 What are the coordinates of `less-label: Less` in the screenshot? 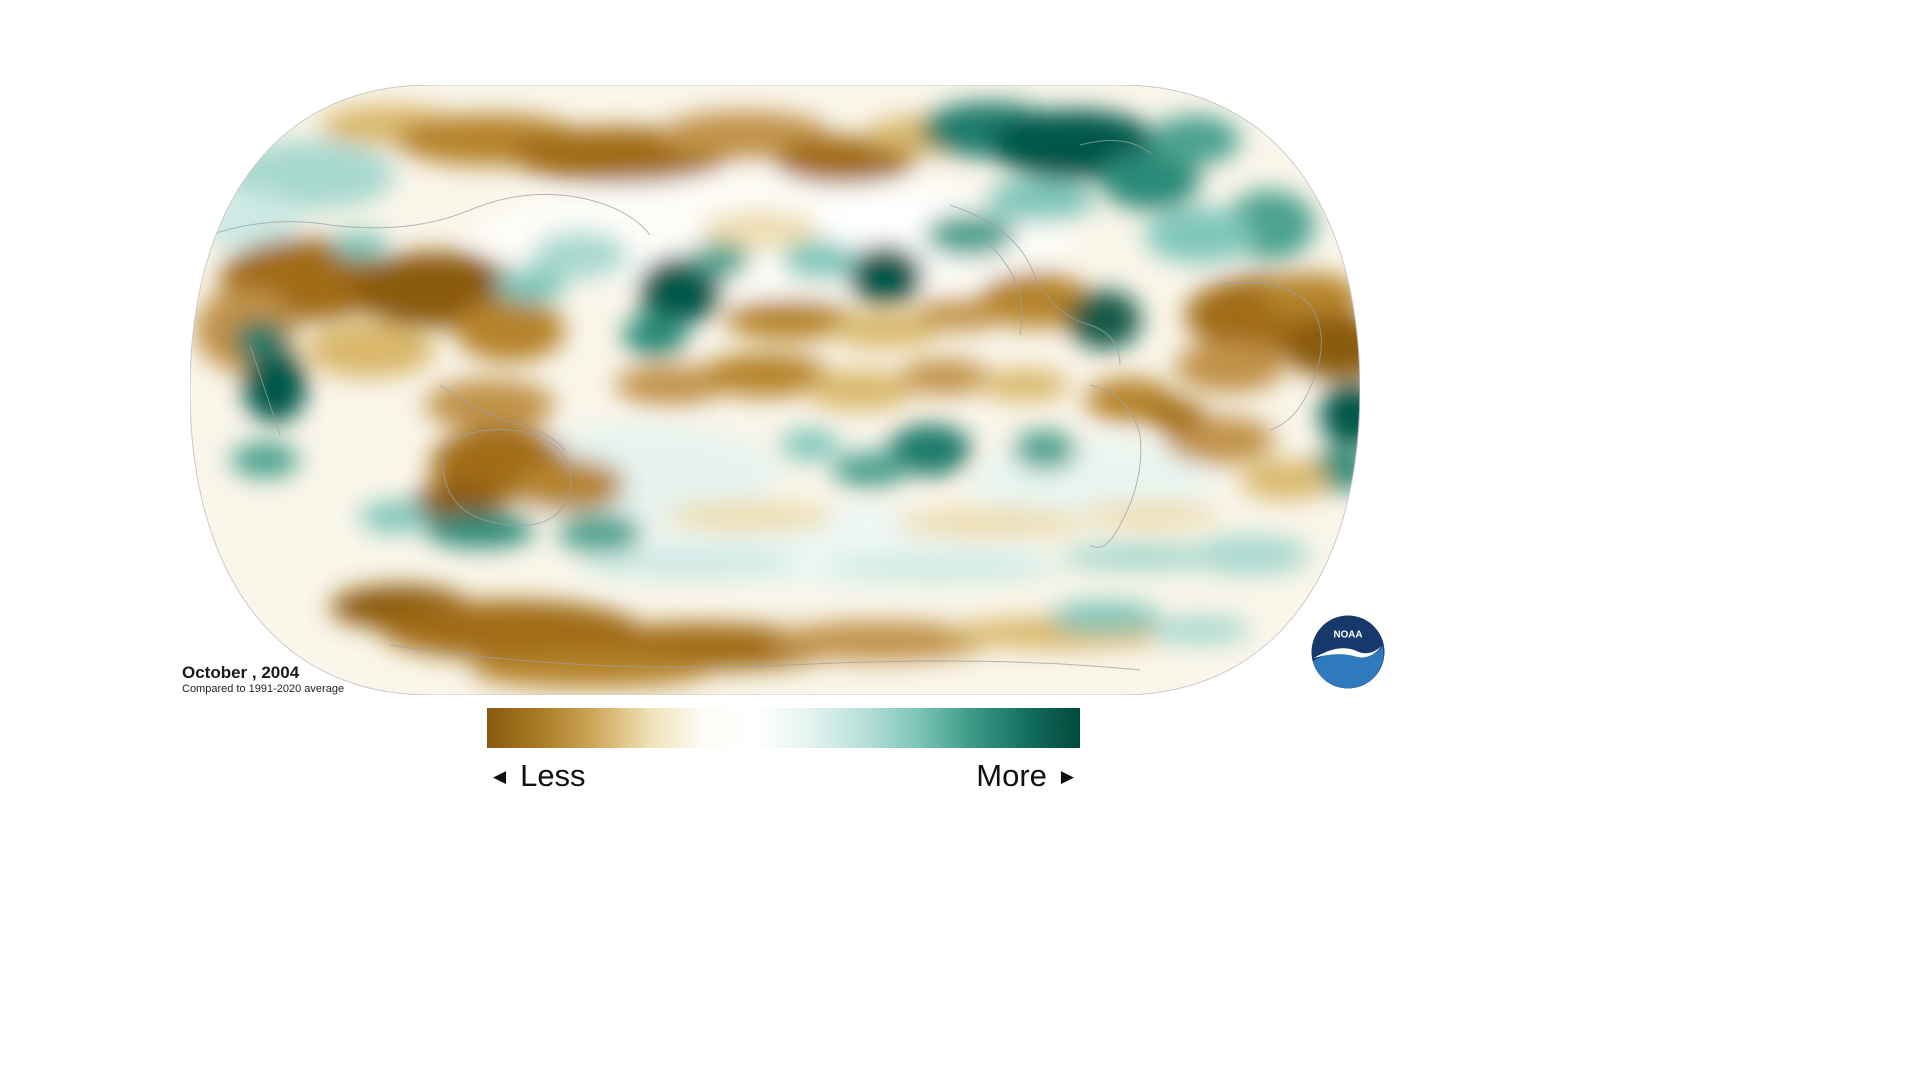 It's located at (553, 775).